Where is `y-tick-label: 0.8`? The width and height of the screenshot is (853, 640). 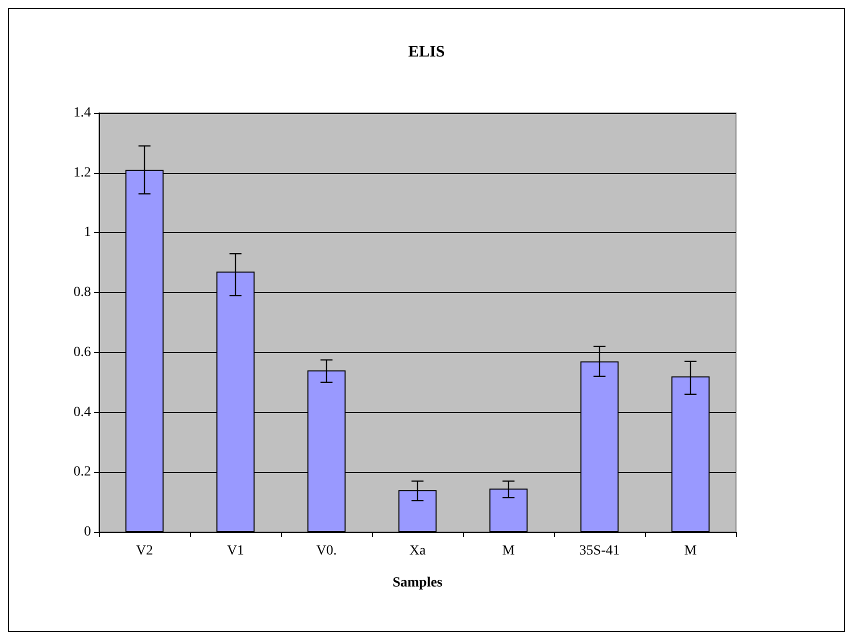 y-tick-label: 0.8 is located at coordinates (82, 292).